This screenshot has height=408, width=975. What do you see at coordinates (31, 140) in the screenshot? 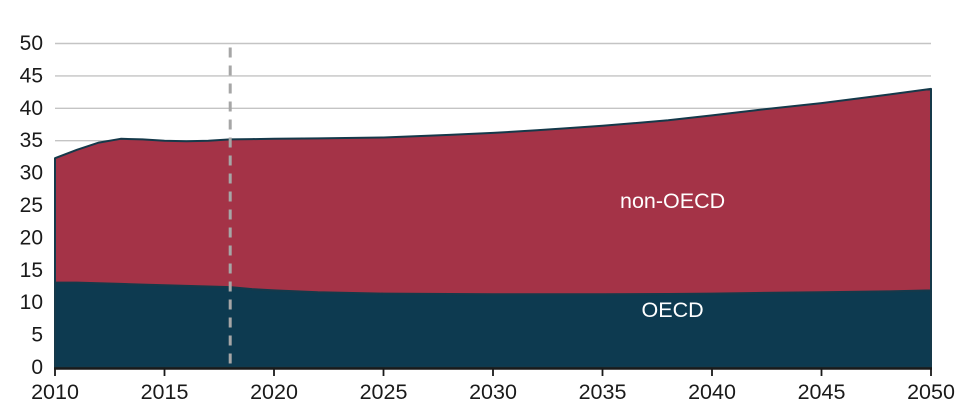
I see `y-tick-label-35: 35` at bounding box center [31, 140].